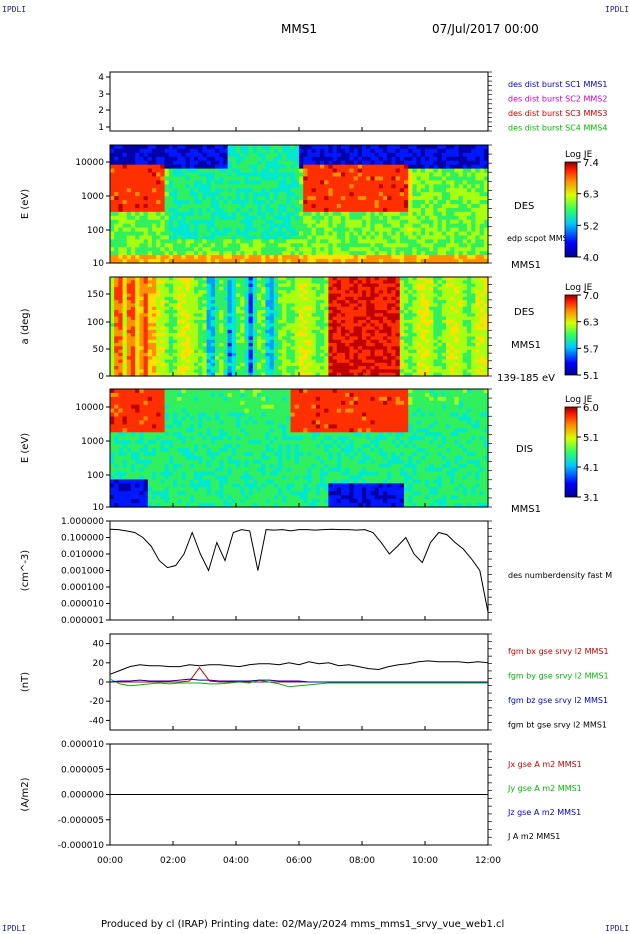 This screenshot has height=934, width=630. What do you see at coordinates (101, 128) in the screenshot?
I see `burst-tick-label: 1` at bounding box center [101, 128].